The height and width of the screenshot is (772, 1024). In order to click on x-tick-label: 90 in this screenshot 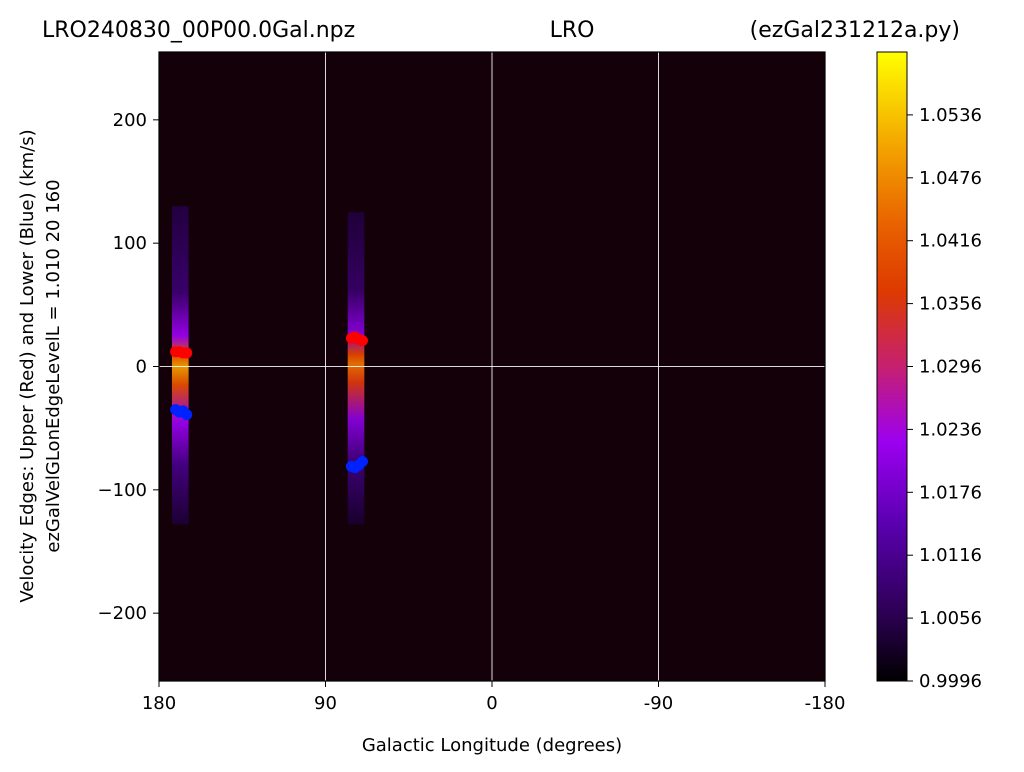, I will do `click(325, 703)`.